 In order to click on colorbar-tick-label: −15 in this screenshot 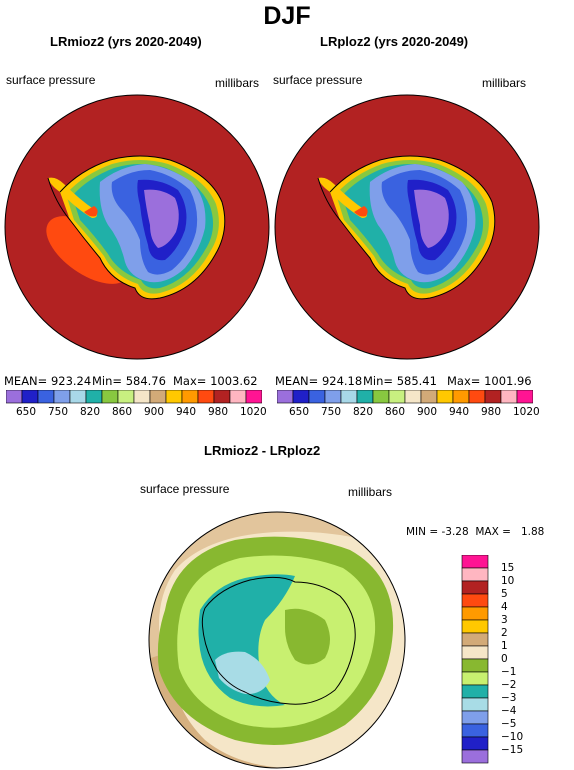, I will do `click(512, 750)`.